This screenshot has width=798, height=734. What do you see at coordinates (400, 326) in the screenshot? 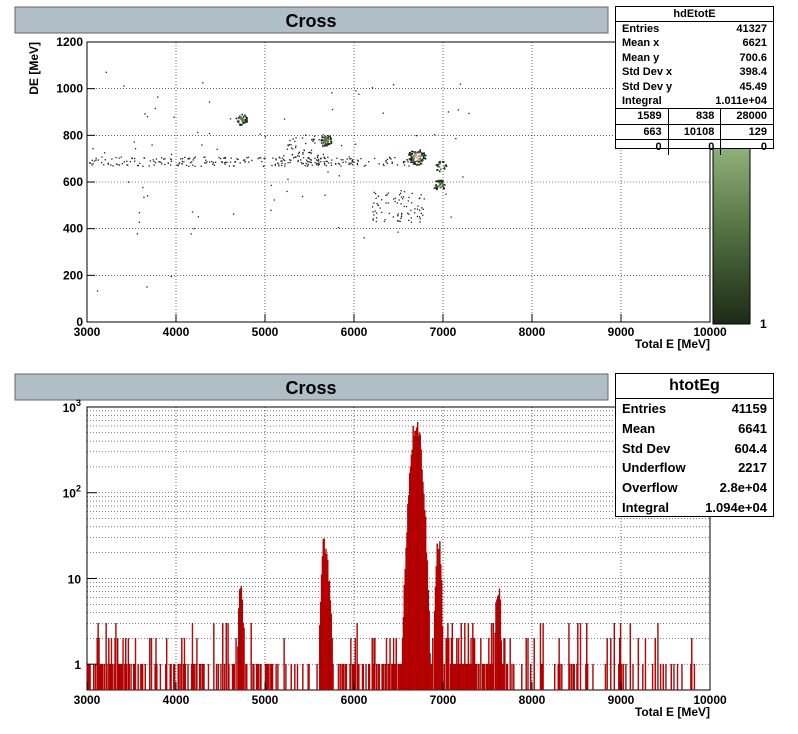
I see `x-axis-ticks-1: 3000 4000 5000 6000 7000 8000 9000 10000` at bounding box center [400, 326].